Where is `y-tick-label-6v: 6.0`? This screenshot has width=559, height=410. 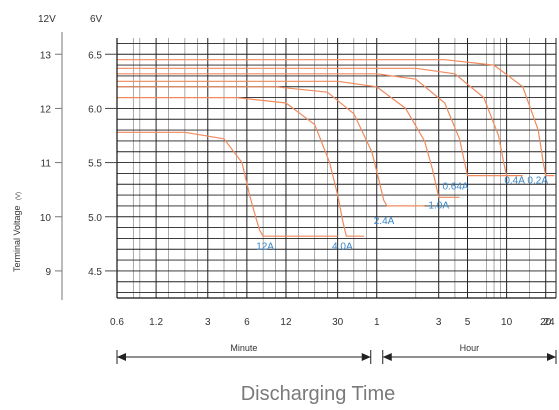
y-tick-label-6v: 6.0 is located at coordinates (95, 109).